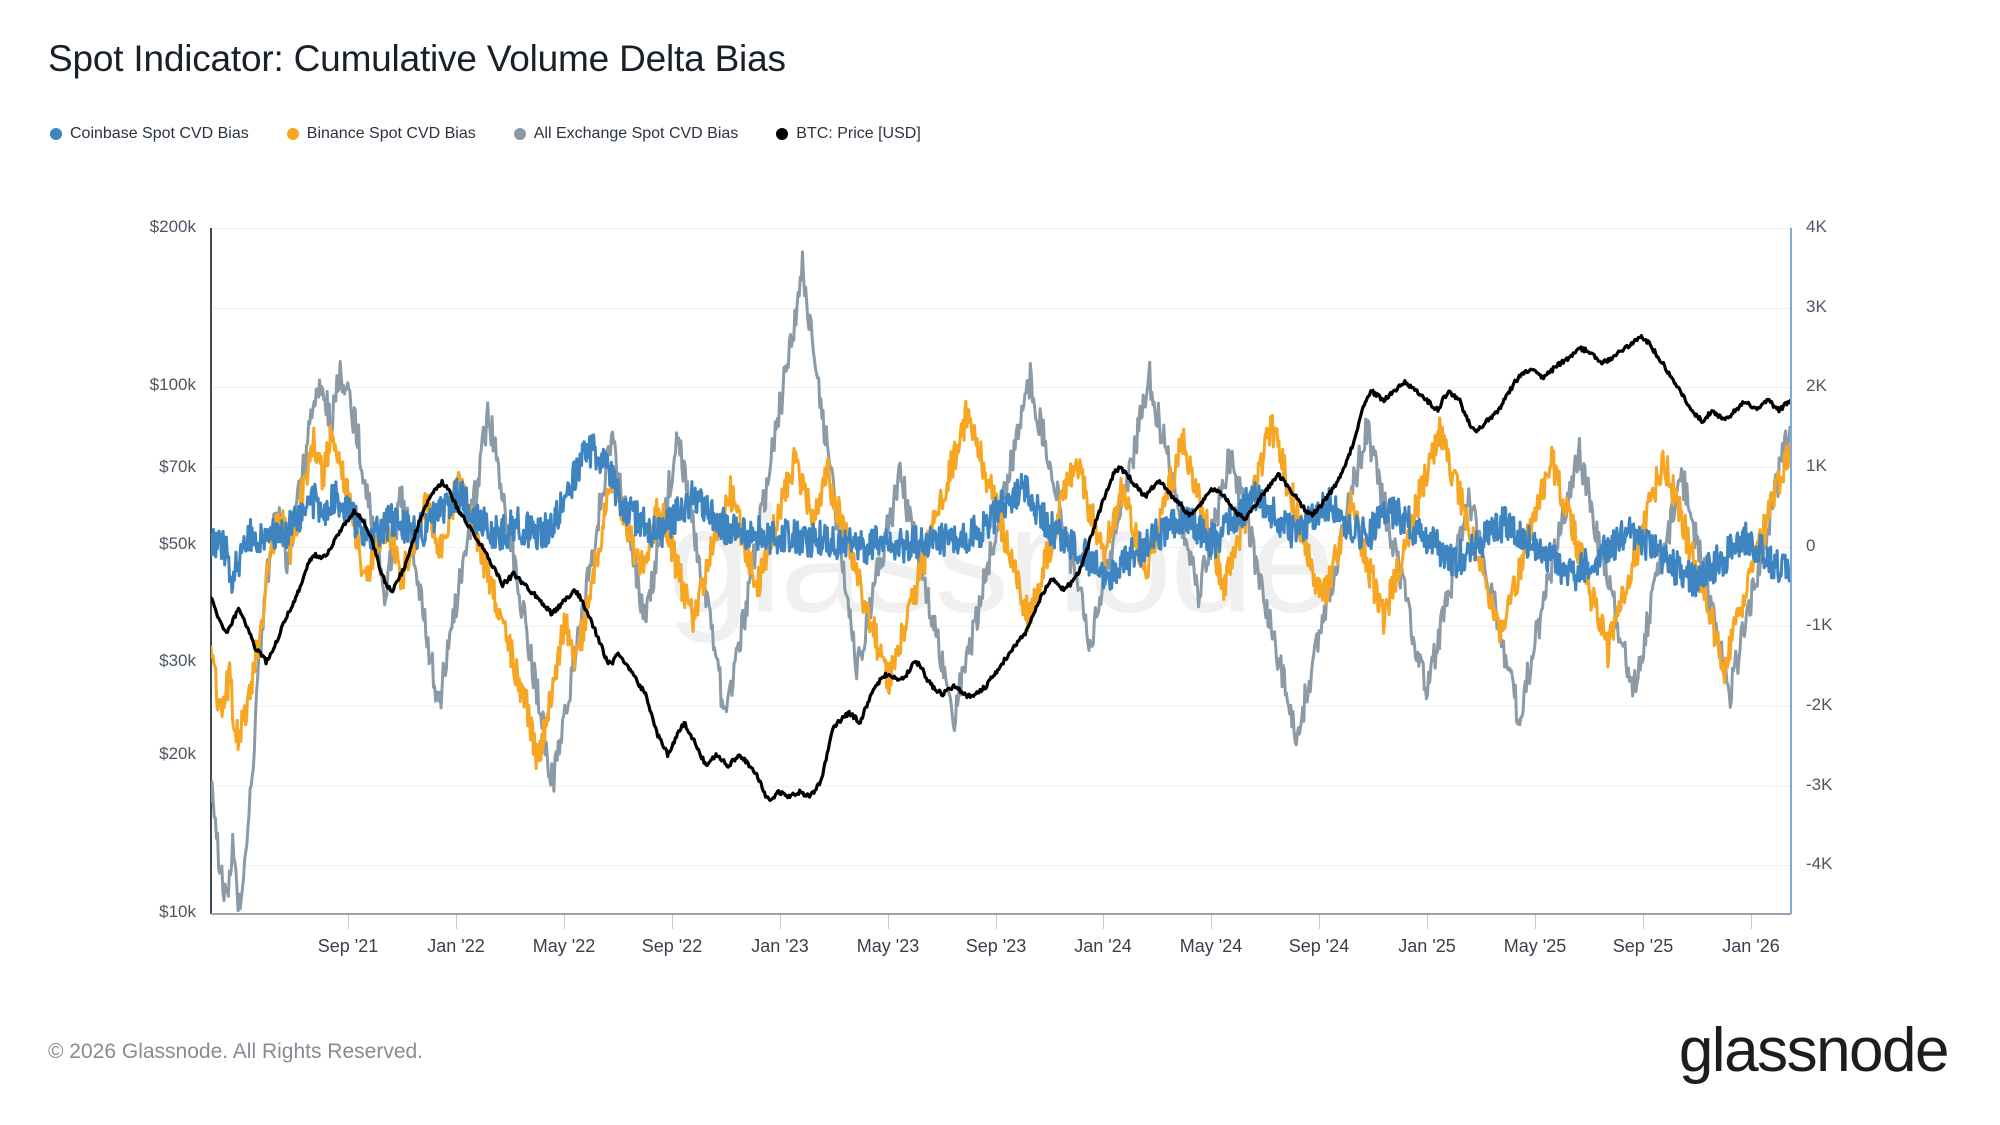 The image size is (2000, 1125). I want to click on x-axis-tick-label: Jan '25, so click(1427, 946).